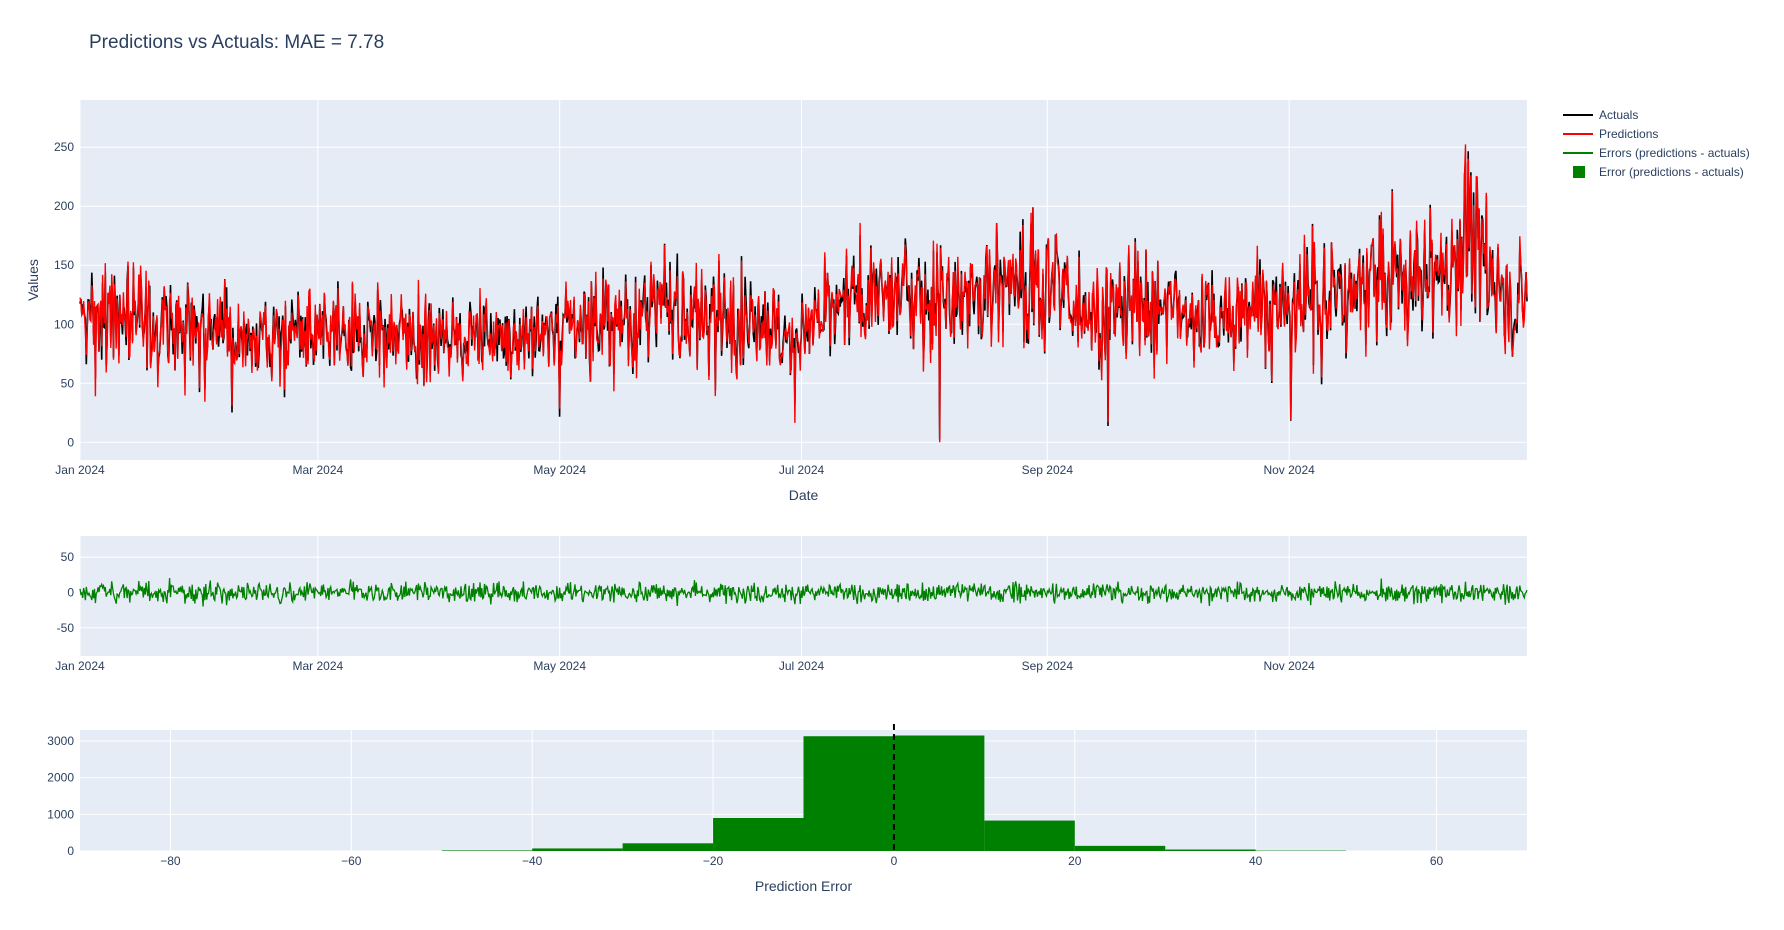 The height and width of the screenshot is (930, 1784). I want to click on bottom-y-tick-label: 3000, so click(60, 741).